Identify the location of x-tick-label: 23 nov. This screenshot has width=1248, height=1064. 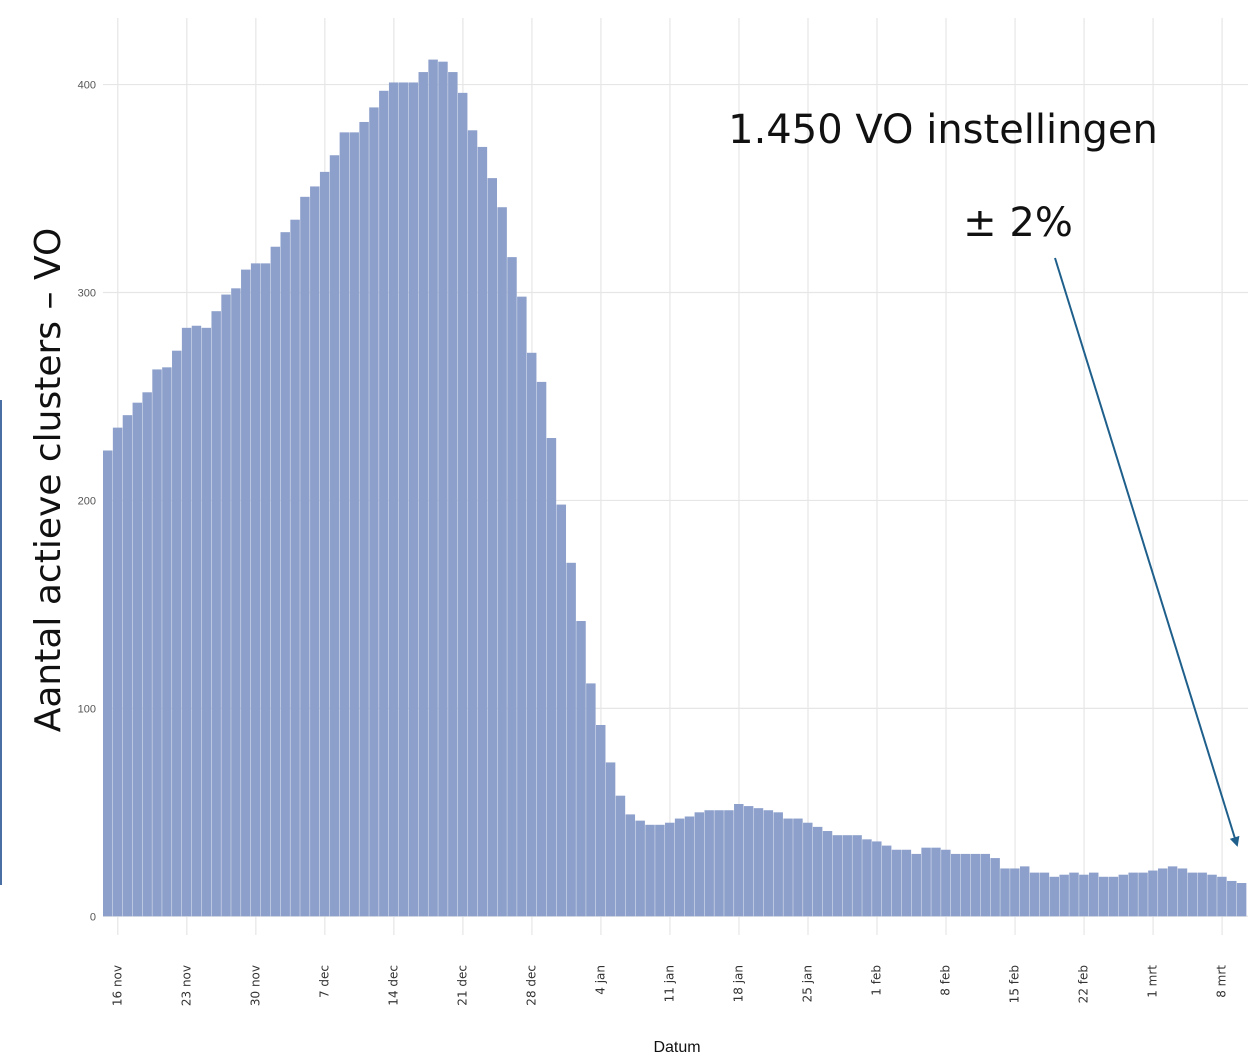
(186, 985).